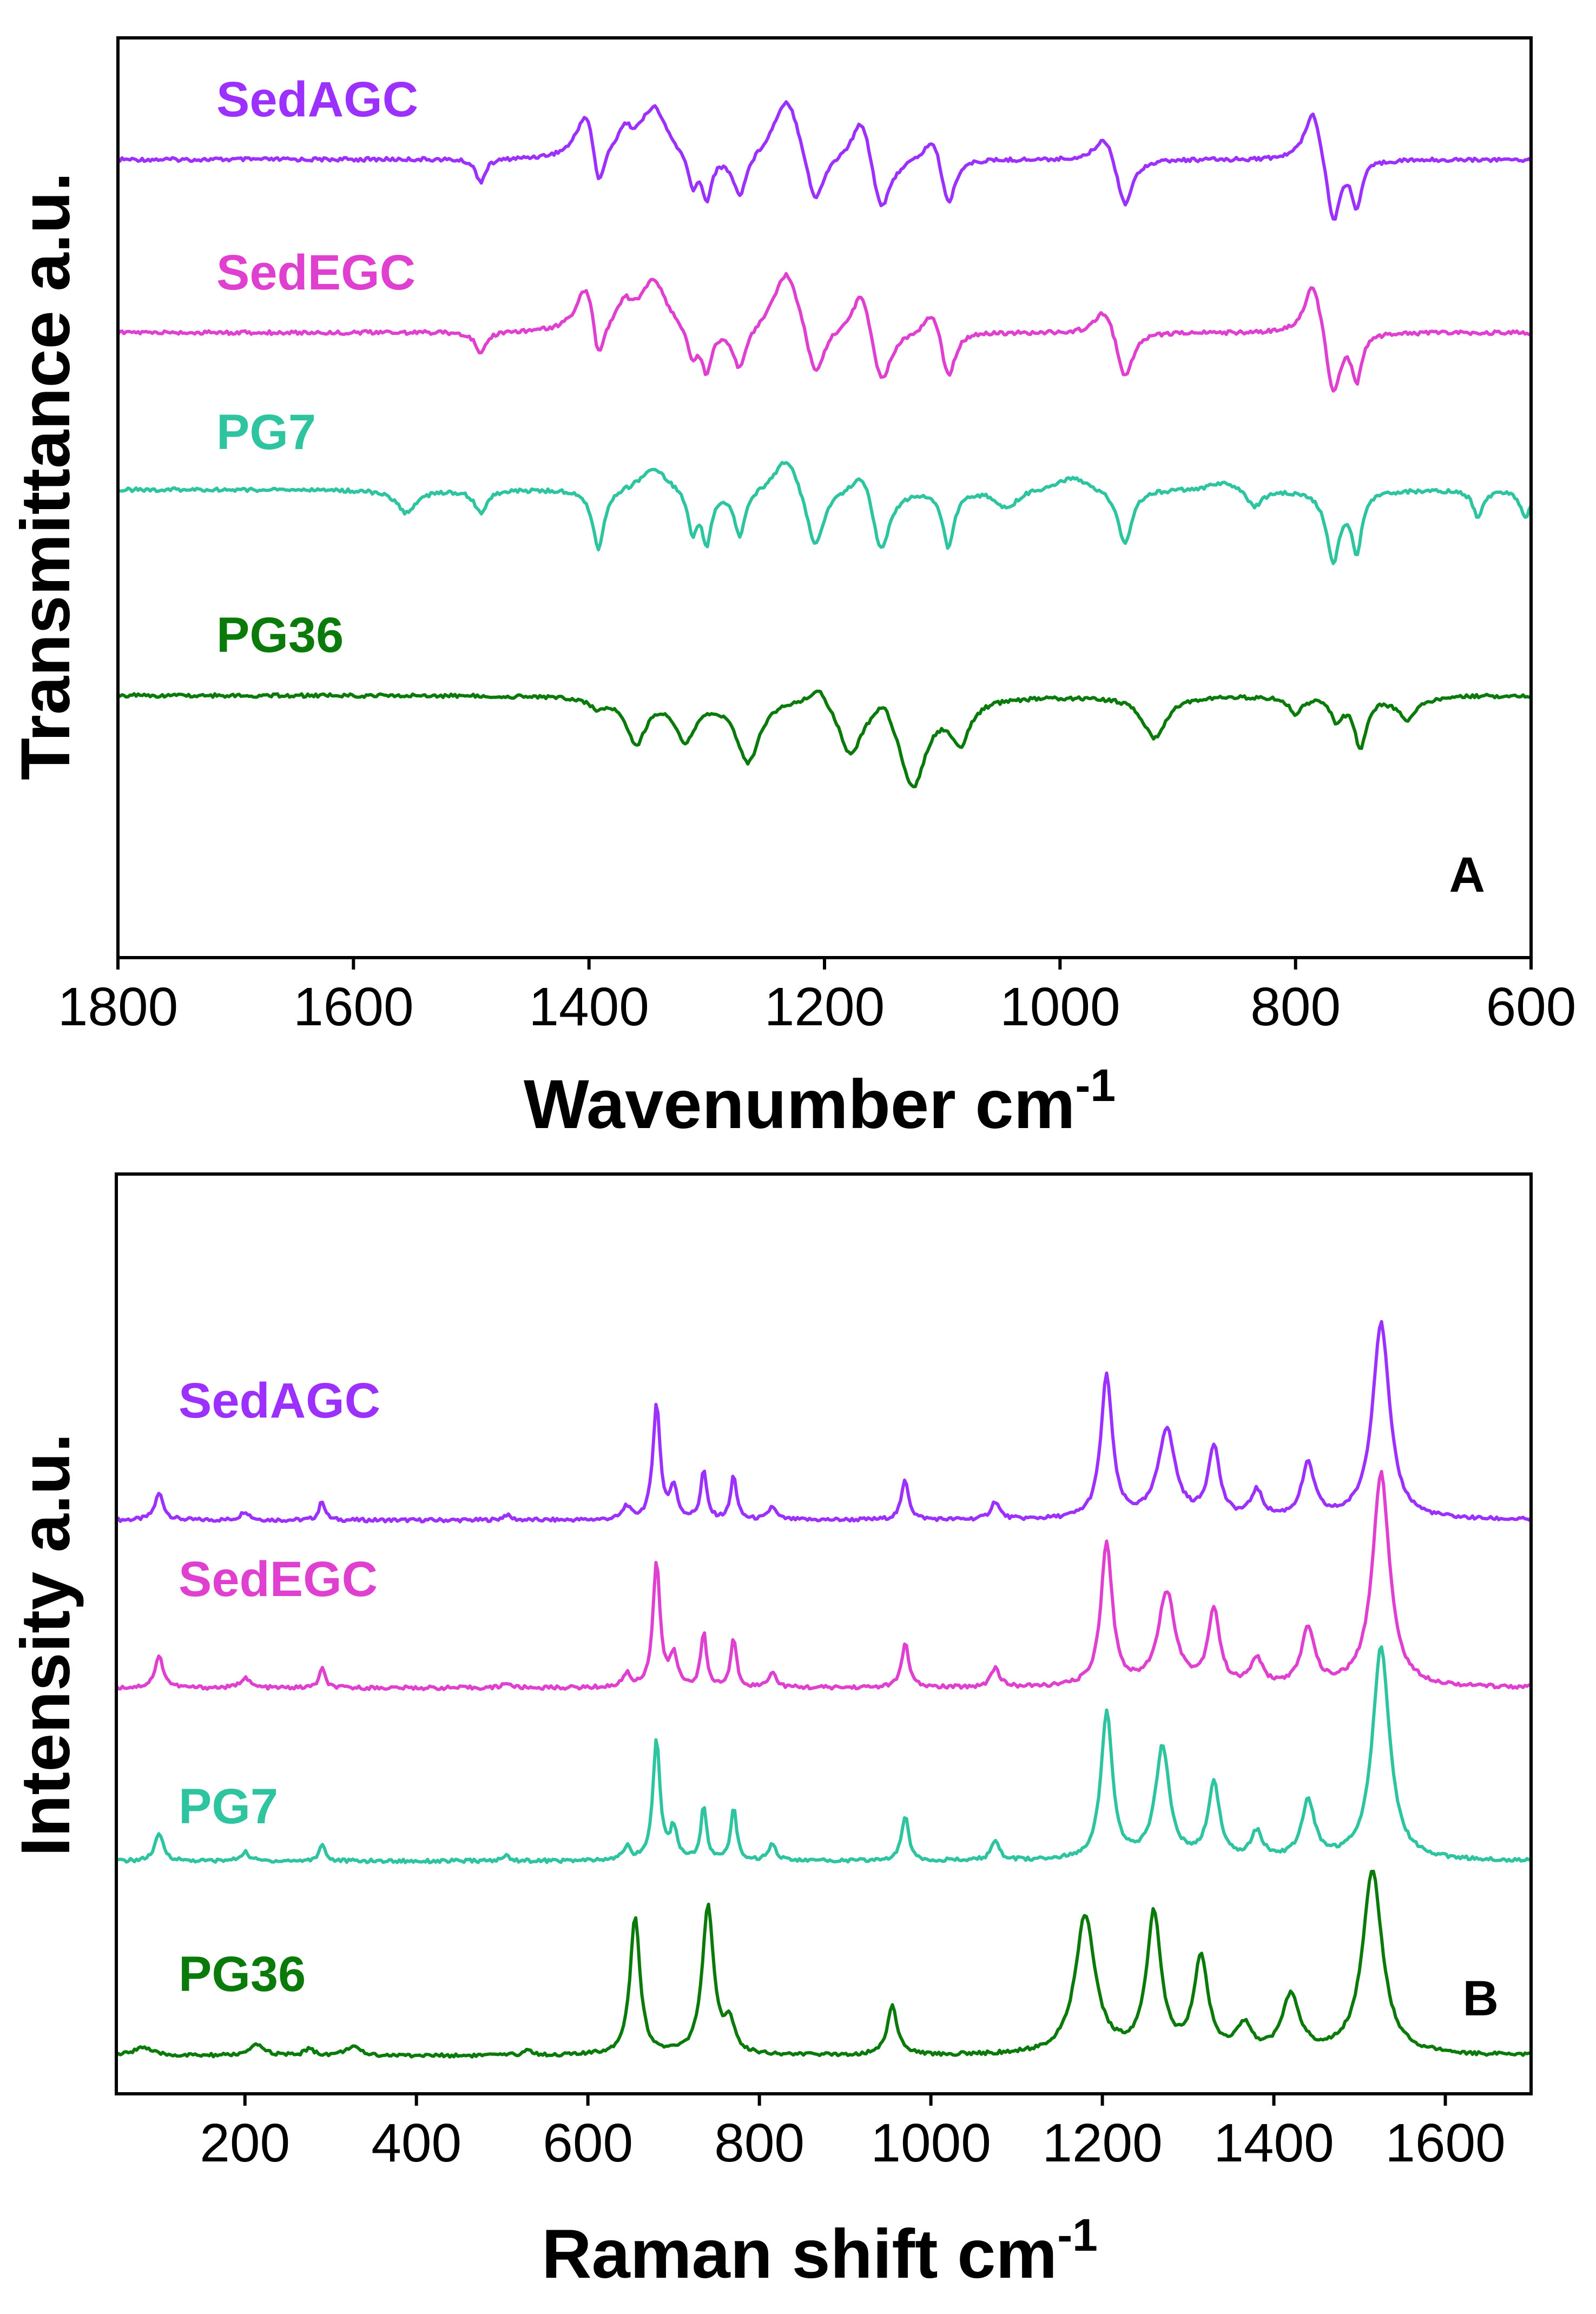 This screenshot has height=2314, width=1596. Describe the element at coordinates (759, 2143) in the screenshot. I see `panel-b-tick-label: 800` at that location.